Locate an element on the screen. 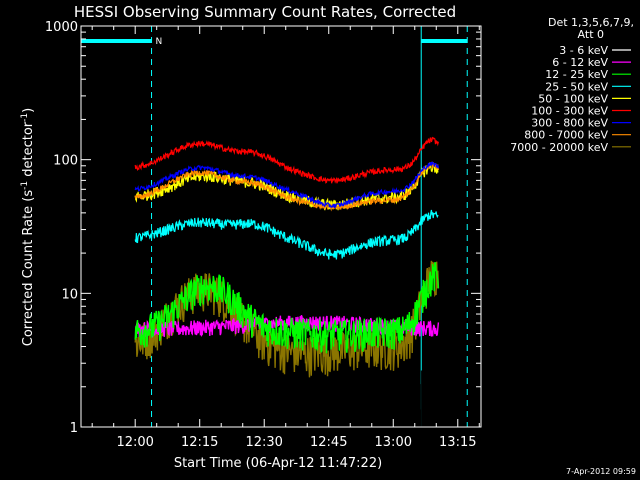 Image resolution: width=640 pixels, height=480 pixels. legend-label: 6 - 12 keV is located at coordinates (580, 62).